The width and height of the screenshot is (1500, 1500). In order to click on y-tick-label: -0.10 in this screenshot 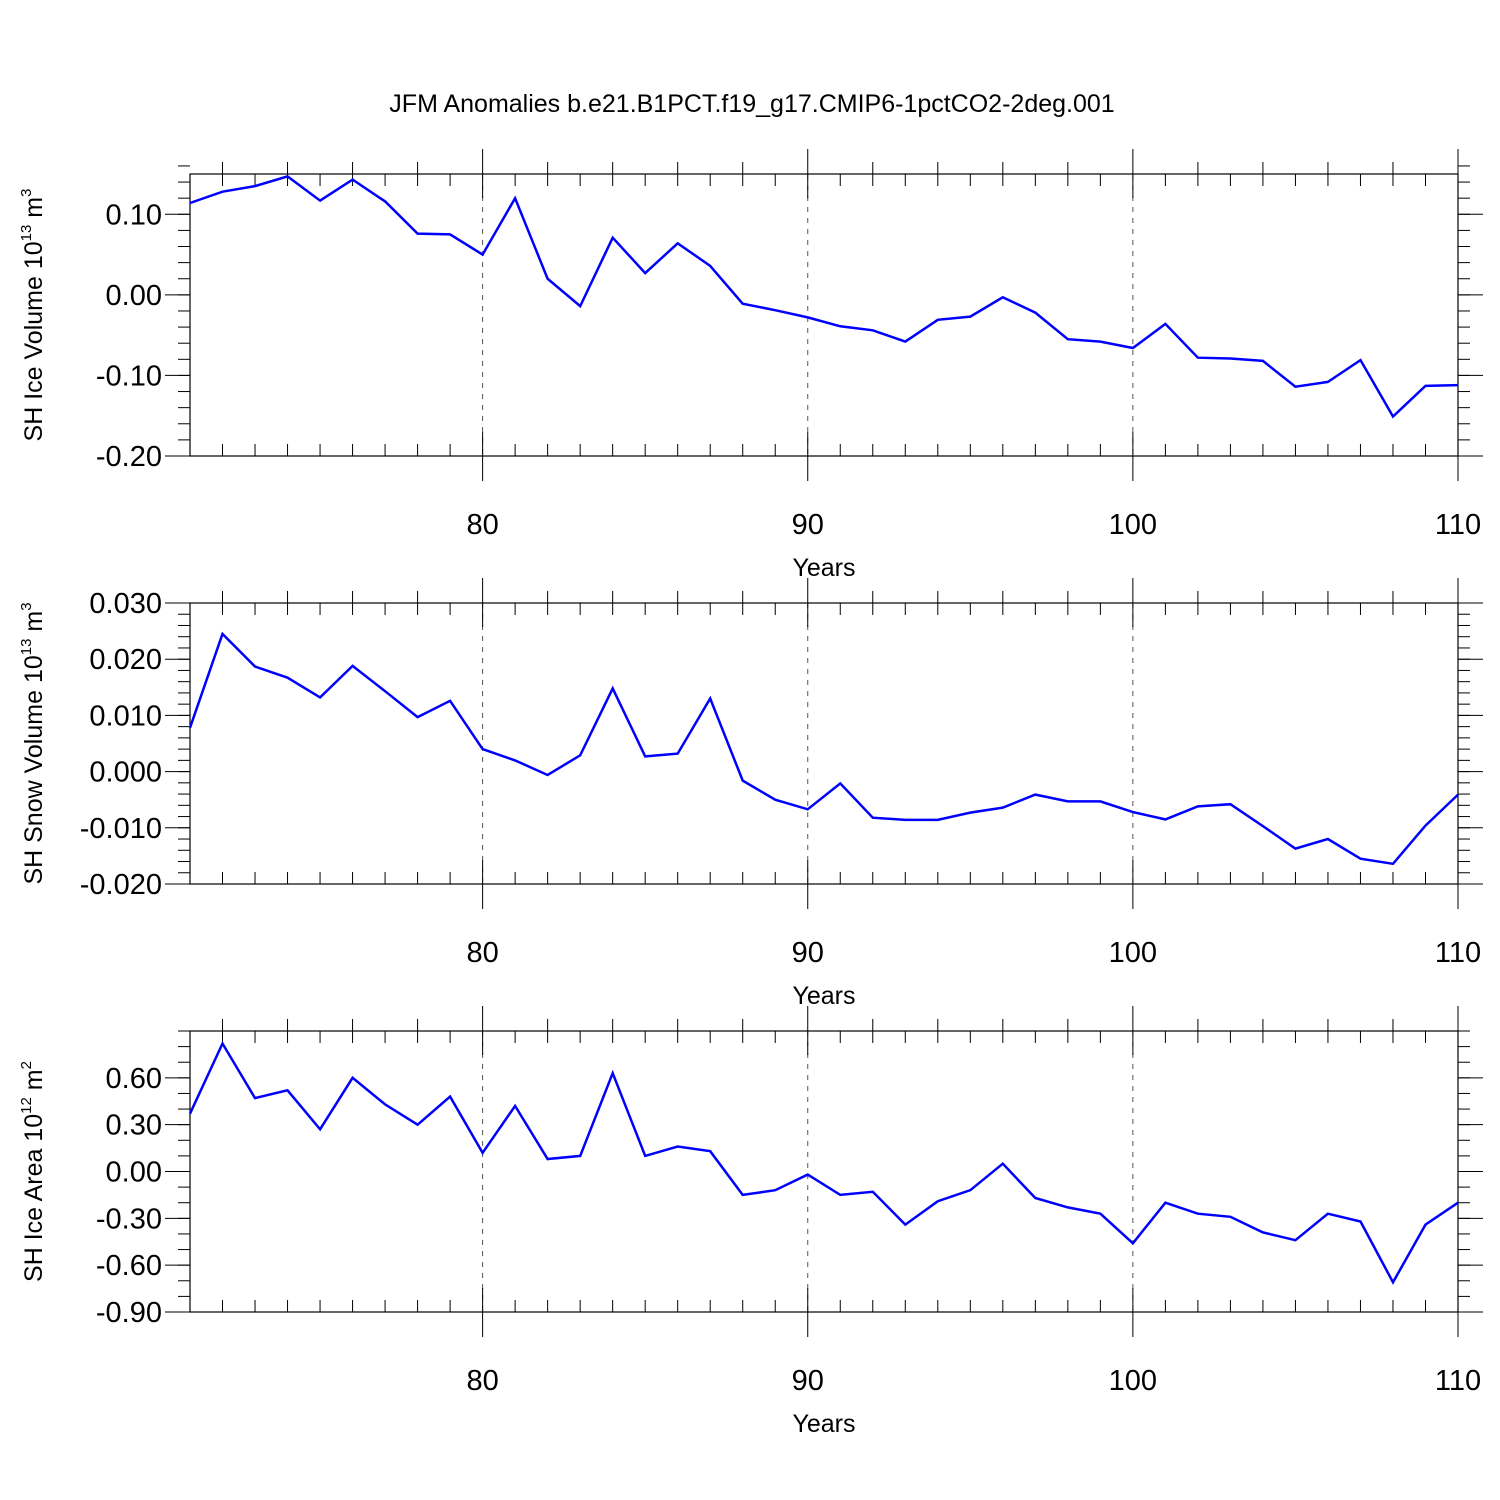, I will do `click(129, 376)`.